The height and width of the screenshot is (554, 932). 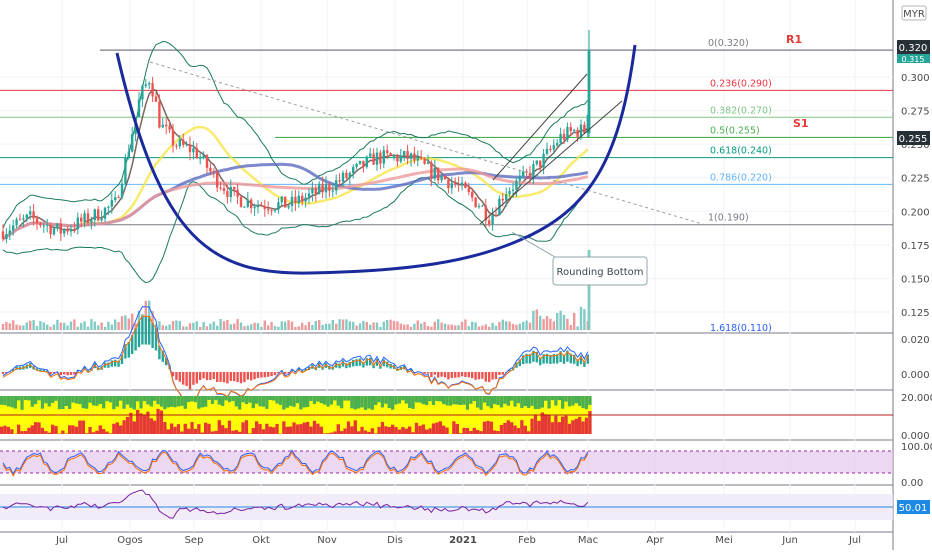 What do you see at coordinates (801, 123) in the screenshot?
I see `s1-label: S1` at bounding box center [801, 123].